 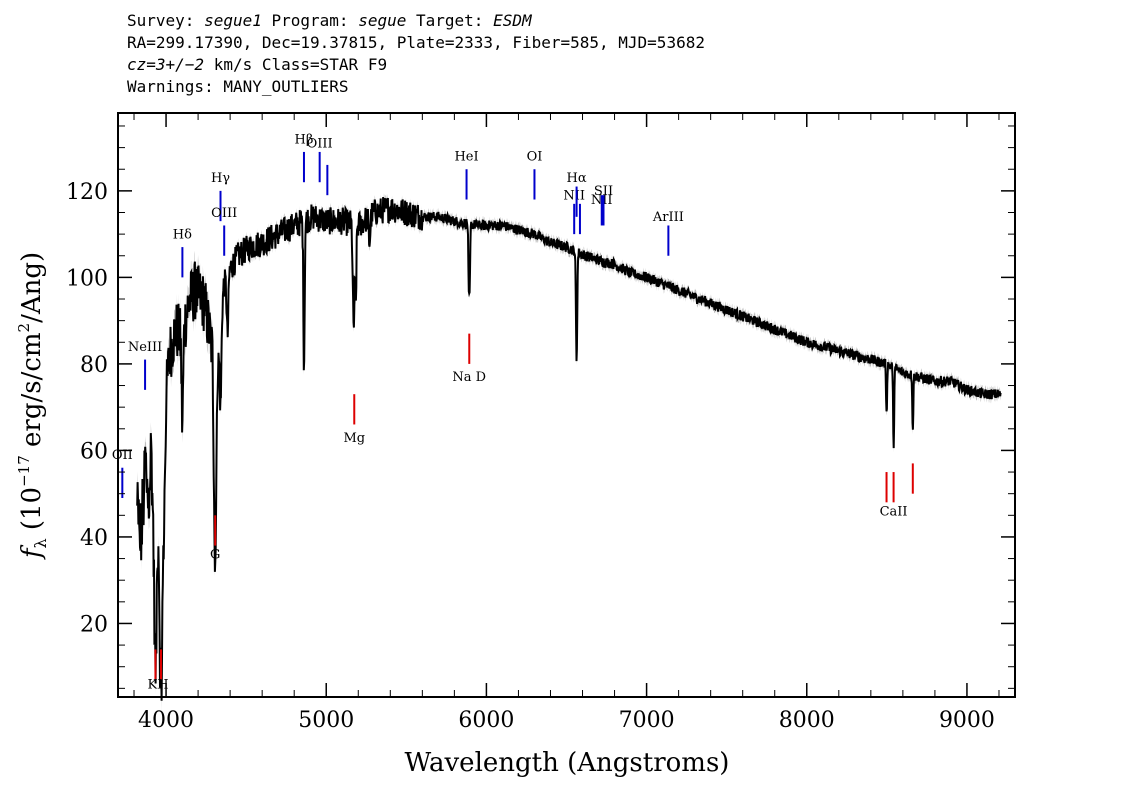 I want to click on y-tick-label: 20, so click(x=94, y=624).